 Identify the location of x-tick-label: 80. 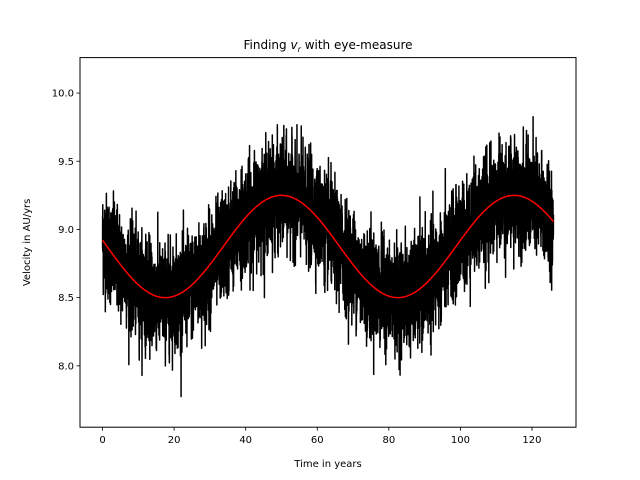
(388, 440).